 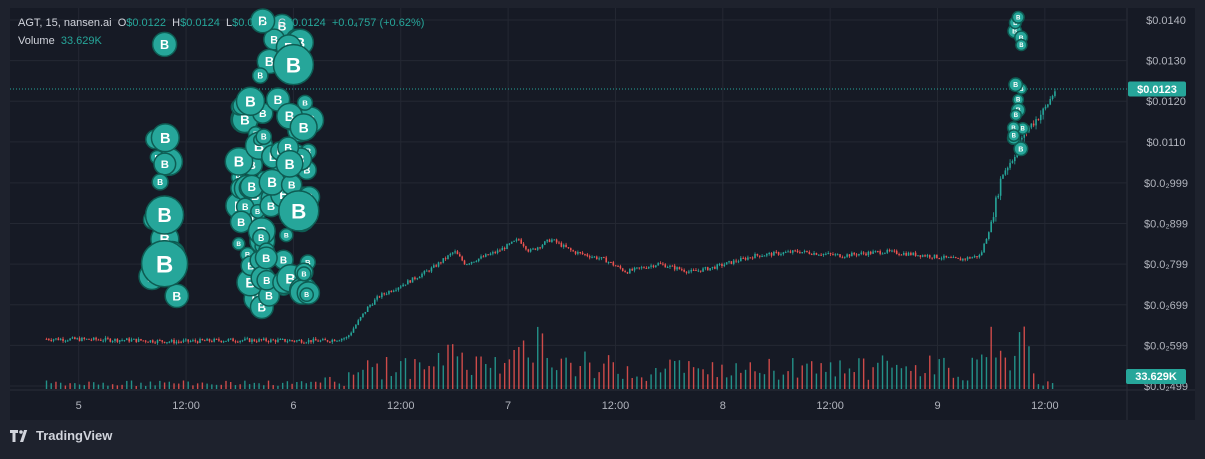 What do you see at coordinates (602, 405) in the screenshot?
I see `time-axis-area` at bounding box center [602, 405].